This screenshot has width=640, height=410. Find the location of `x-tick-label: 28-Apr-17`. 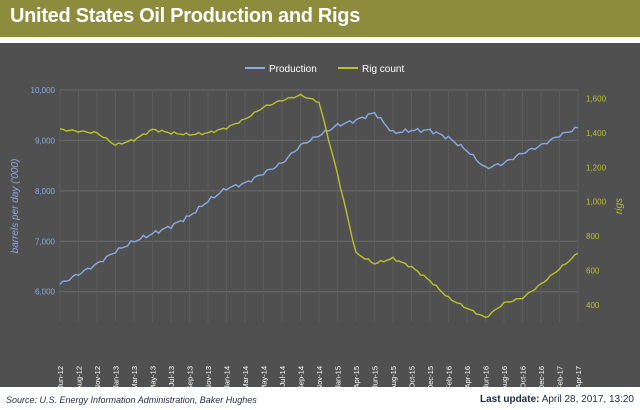

x-tick-label: 28-Apr-17 is located at coordinates (578, 376).